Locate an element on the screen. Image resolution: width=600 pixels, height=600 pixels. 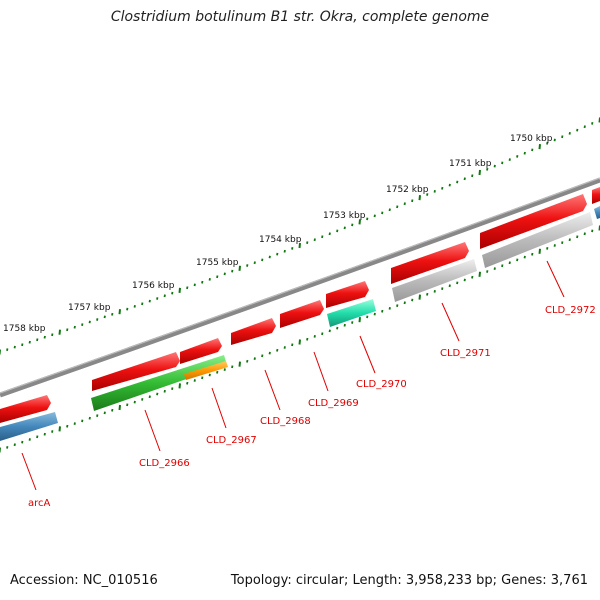
scale-label: 1757 kbp is located at coordinates (89, 308).